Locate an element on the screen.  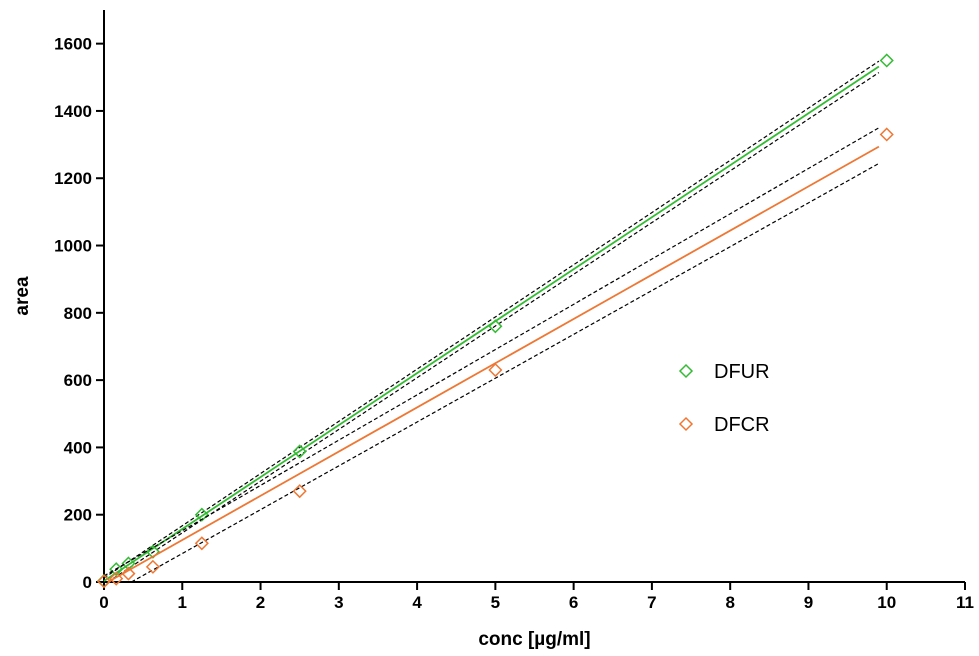
x-tick-label: 8 is located at coordinates (729, 602).